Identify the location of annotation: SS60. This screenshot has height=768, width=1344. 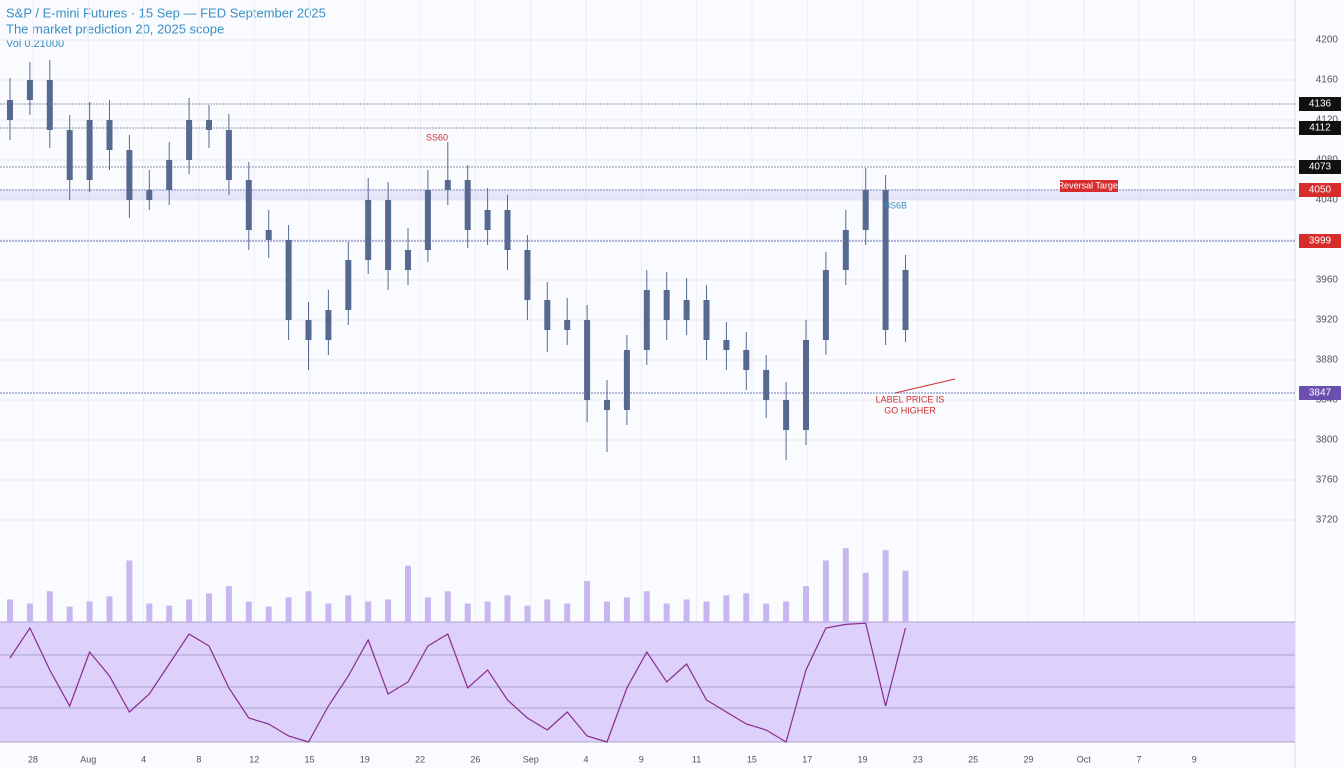
(437, 137).